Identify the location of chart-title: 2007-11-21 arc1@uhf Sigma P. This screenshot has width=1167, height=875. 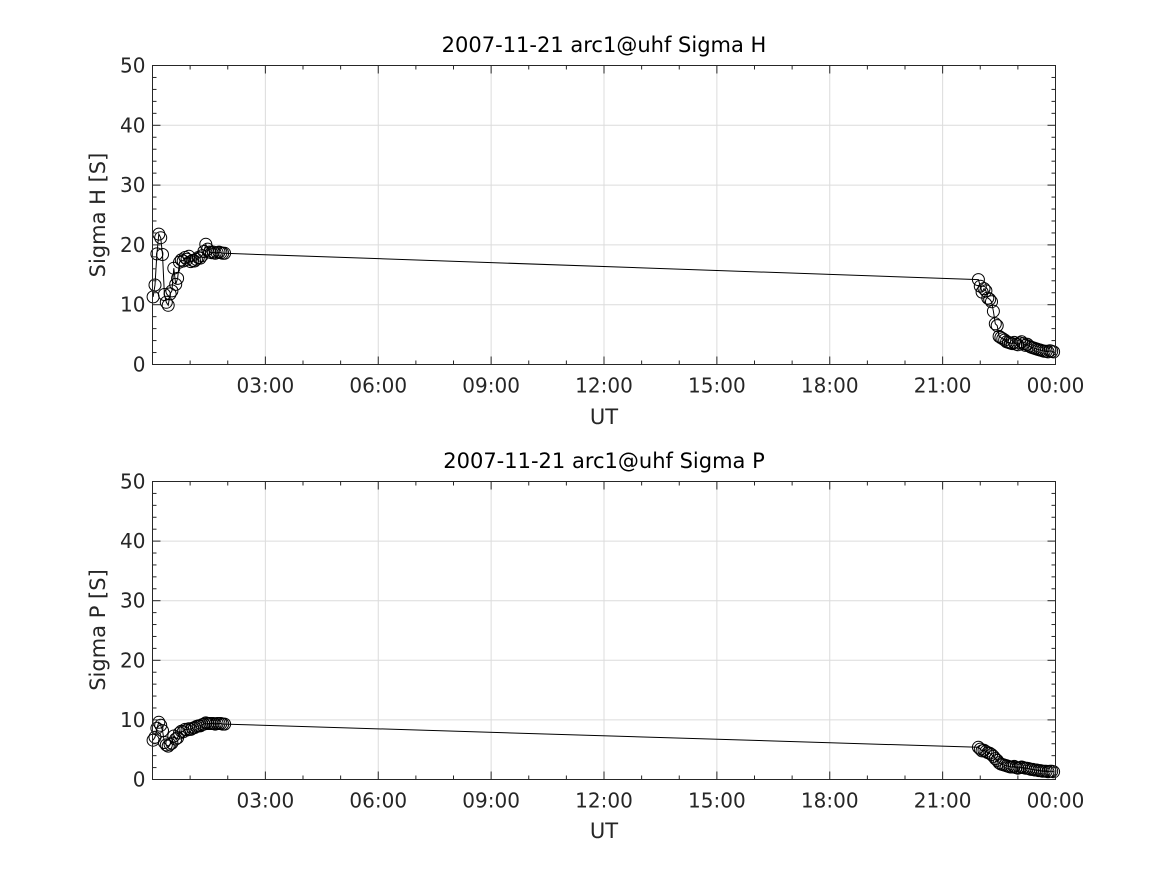
(604, 461).